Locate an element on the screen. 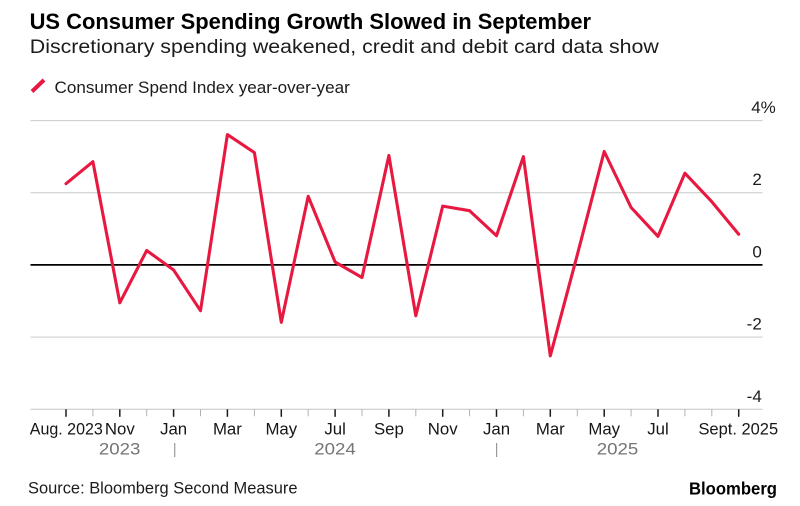 This screenshot has width=800, height=506. svg-text: -2 is located at coordinates (754, 324).